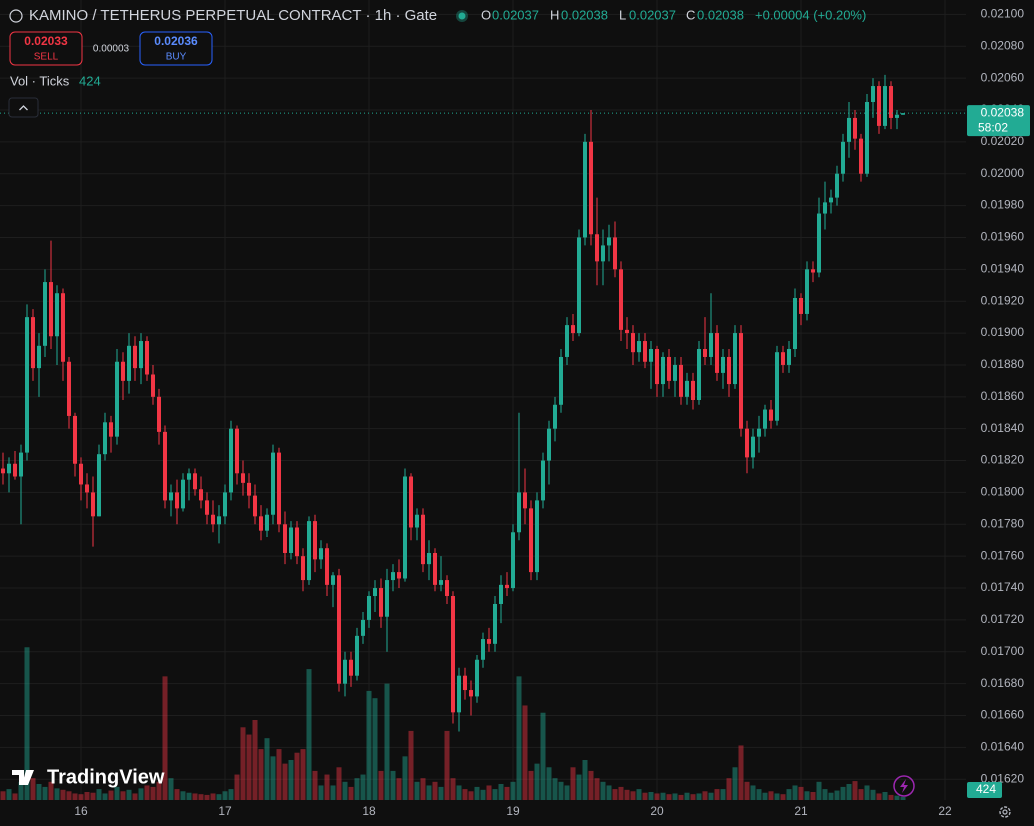  What do you see at coordinates (1003, 364) in the screenshot?
I see `y-tick-label: 0.01880` at bounding box center [1003, 364].